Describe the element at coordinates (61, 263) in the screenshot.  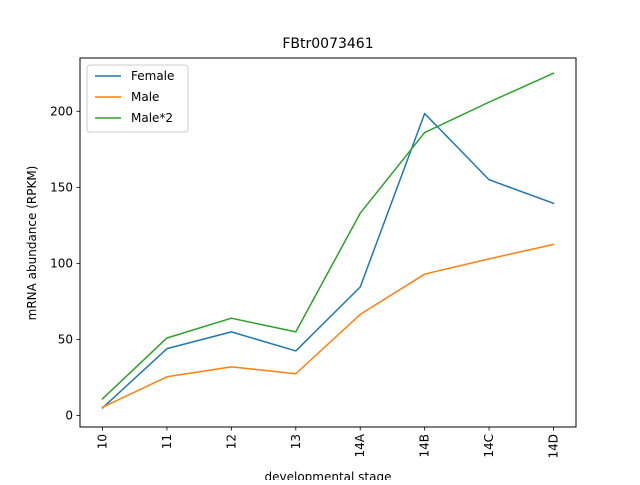
I see `y-tick-label-2: 100` at that location.